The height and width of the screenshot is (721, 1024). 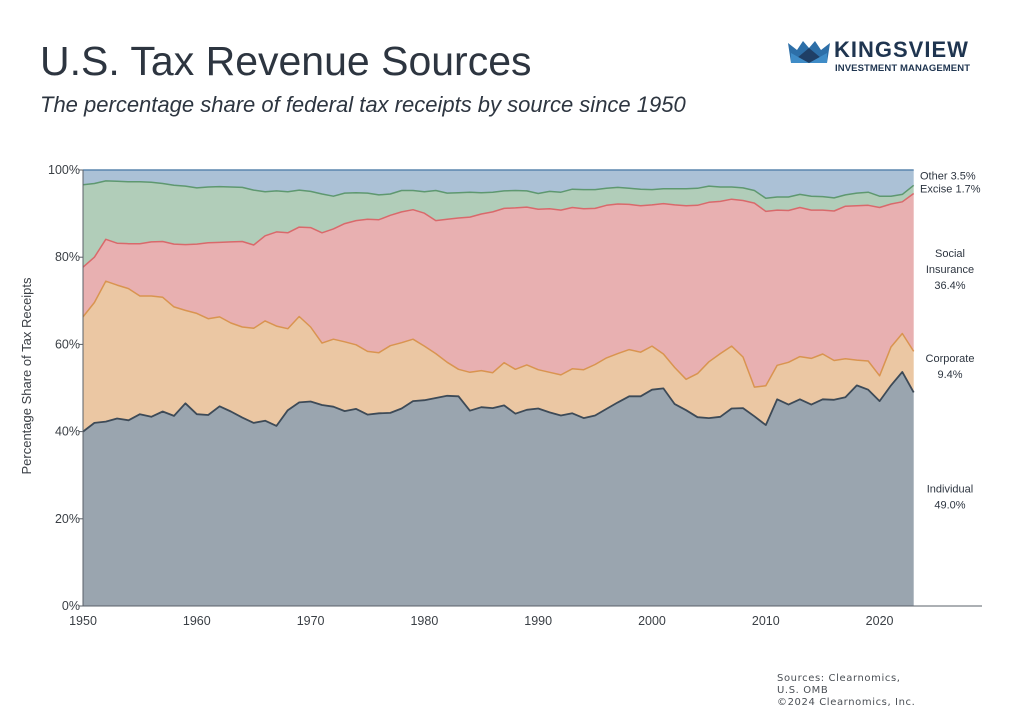 I want to click on line-excise, so click(x=498, y=190).